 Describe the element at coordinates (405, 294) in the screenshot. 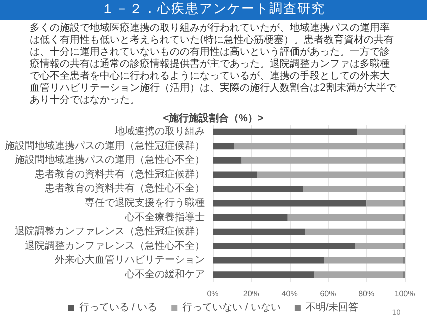

I see `x-tick-label: 100%` at that location.